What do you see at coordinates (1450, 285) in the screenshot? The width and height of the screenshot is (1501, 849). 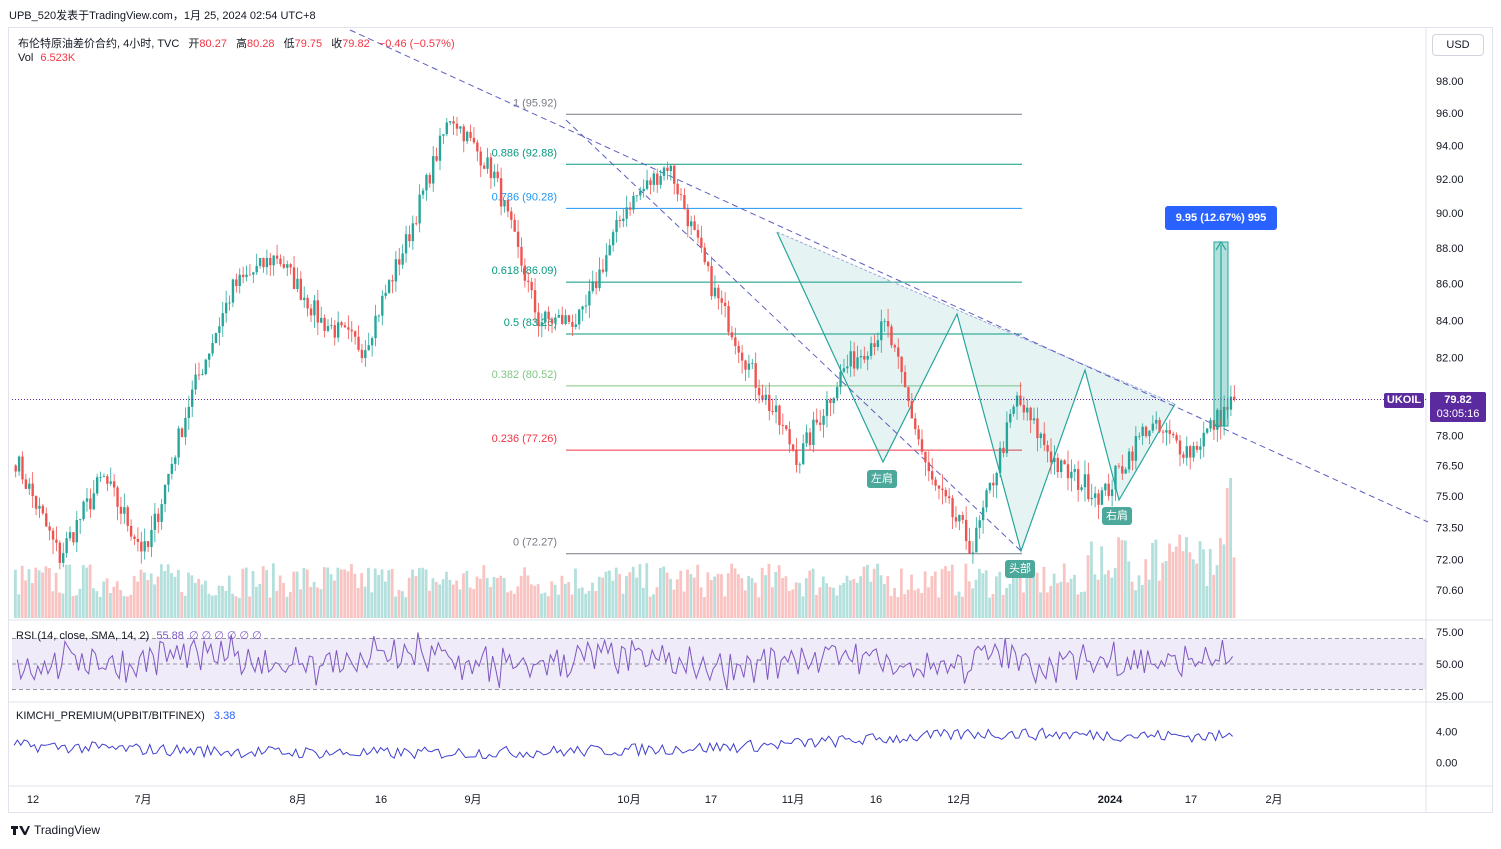 I see `price-tick-label: 86.00` at bounding box center [1450, 285].